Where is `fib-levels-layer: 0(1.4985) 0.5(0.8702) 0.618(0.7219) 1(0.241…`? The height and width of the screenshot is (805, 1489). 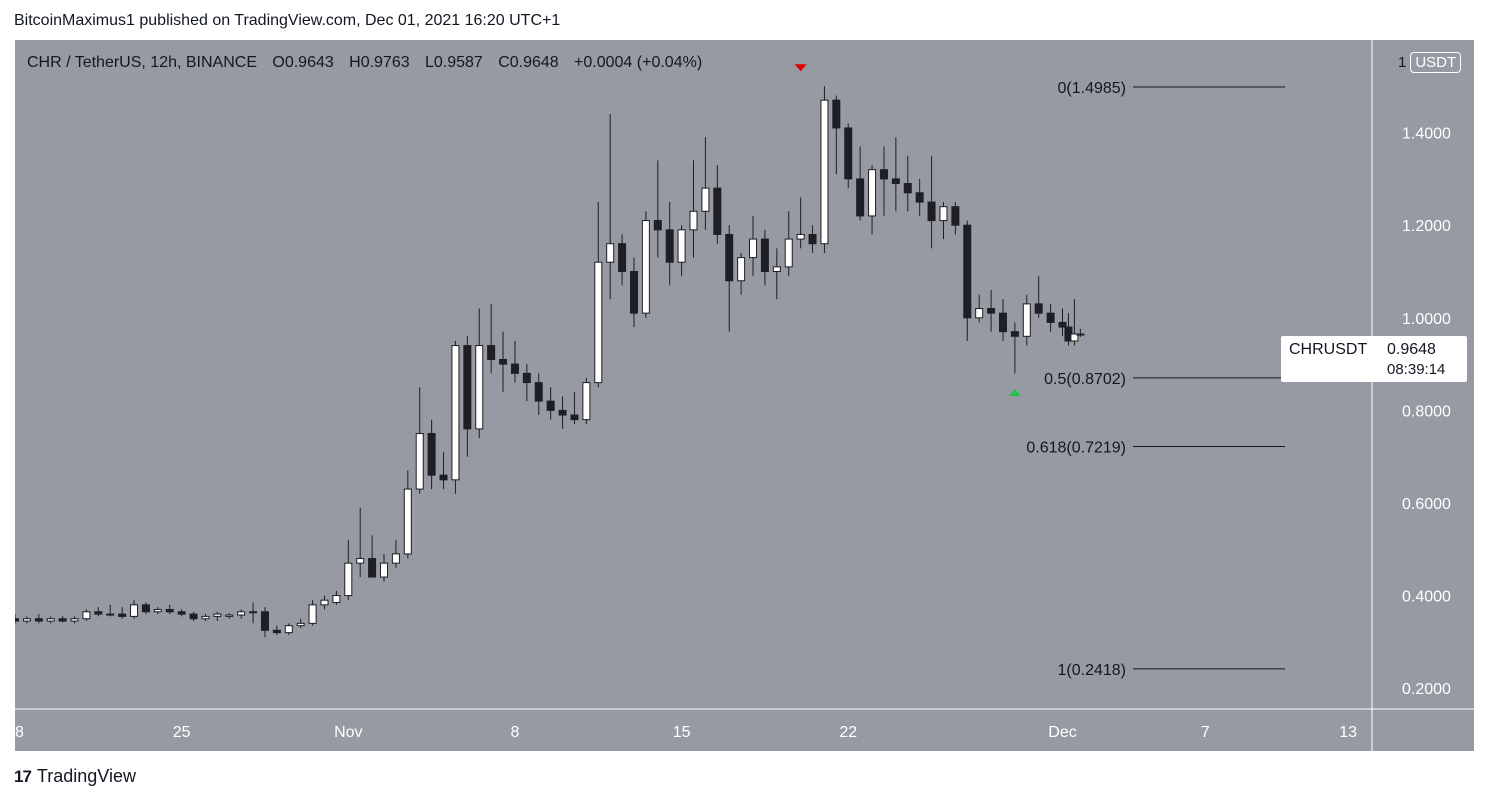
fib-levels-layer: 0(1.4985) 0.5(0.8702) 0.618(0.7219) 1(0.241… is located at coordinates (1155, 379).